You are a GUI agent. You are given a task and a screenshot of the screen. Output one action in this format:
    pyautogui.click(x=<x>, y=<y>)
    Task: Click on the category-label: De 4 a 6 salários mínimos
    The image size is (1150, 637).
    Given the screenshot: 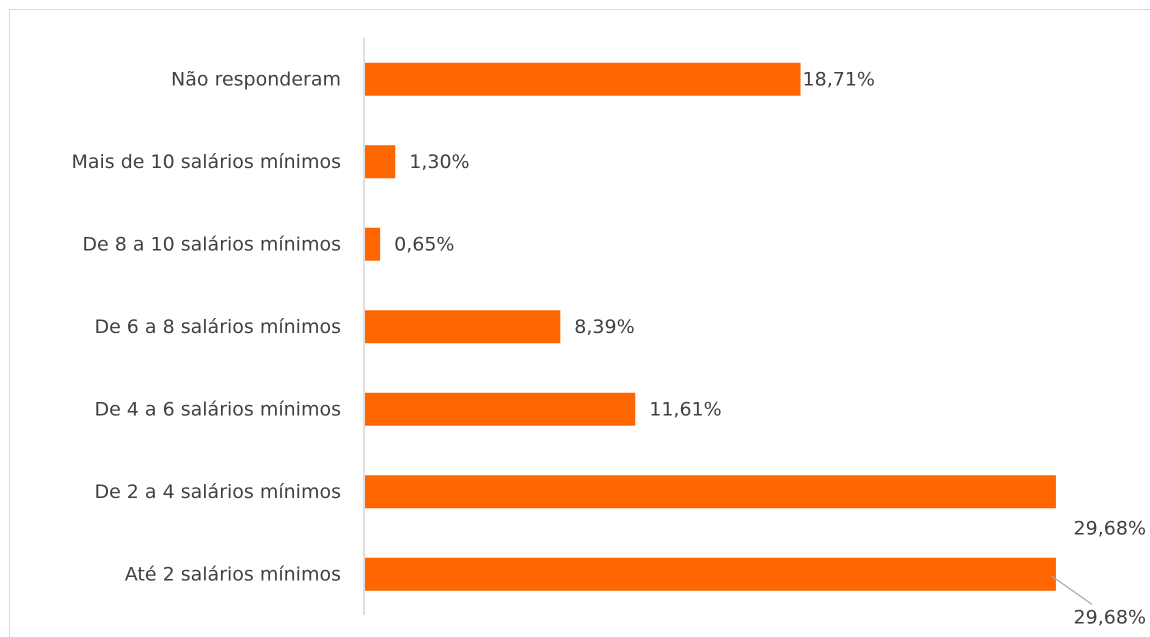 What is the action you would take?
    pyautogui.click(x=217, y=409)
    